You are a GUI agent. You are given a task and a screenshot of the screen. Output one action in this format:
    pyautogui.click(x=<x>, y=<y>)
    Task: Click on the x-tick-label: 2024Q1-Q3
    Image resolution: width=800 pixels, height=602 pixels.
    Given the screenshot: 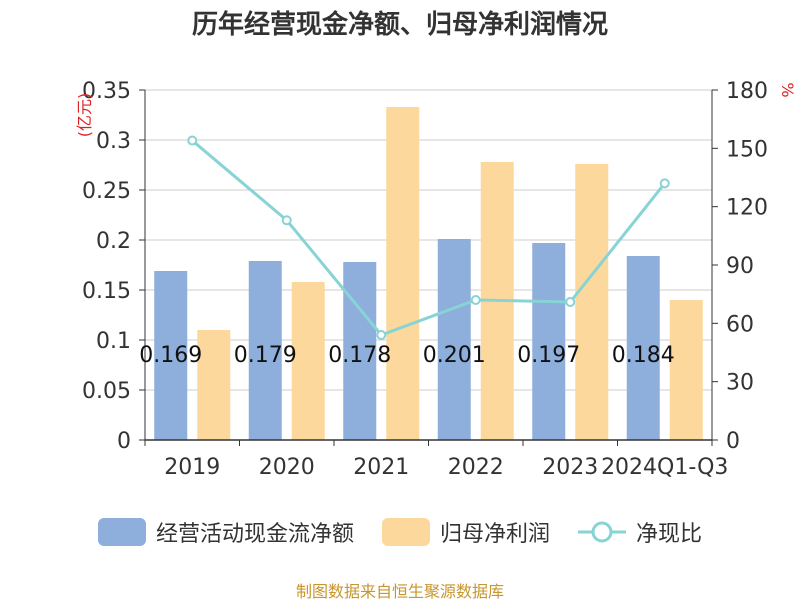 What is the action you would take?
    pyautogui.click(x=664, y=467)
    